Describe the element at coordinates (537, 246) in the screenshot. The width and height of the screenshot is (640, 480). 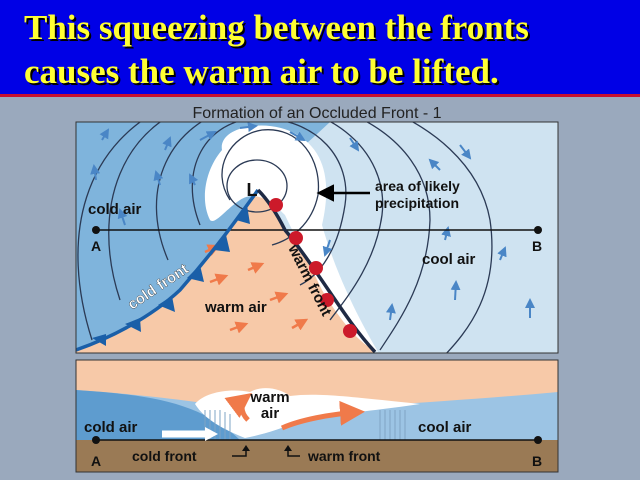
I see `map-point-b-label: B` at that location.